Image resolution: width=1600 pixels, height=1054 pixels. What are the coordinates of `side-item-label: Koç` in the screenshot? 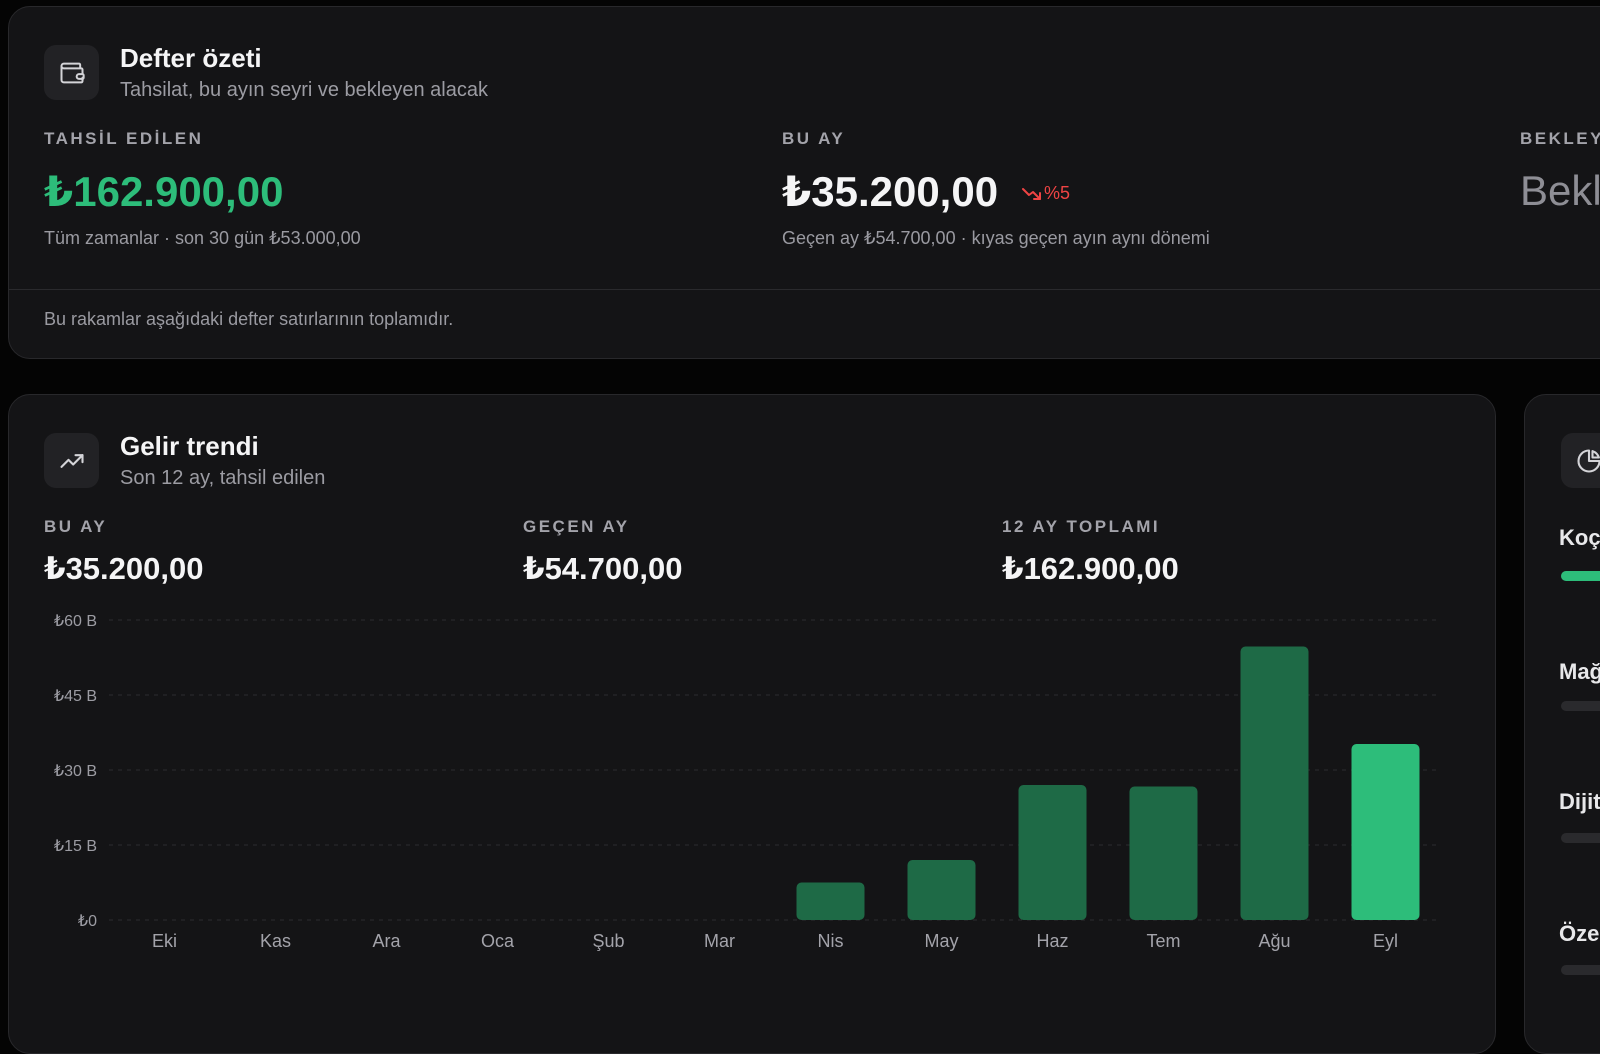 It's located at (1579, 537).